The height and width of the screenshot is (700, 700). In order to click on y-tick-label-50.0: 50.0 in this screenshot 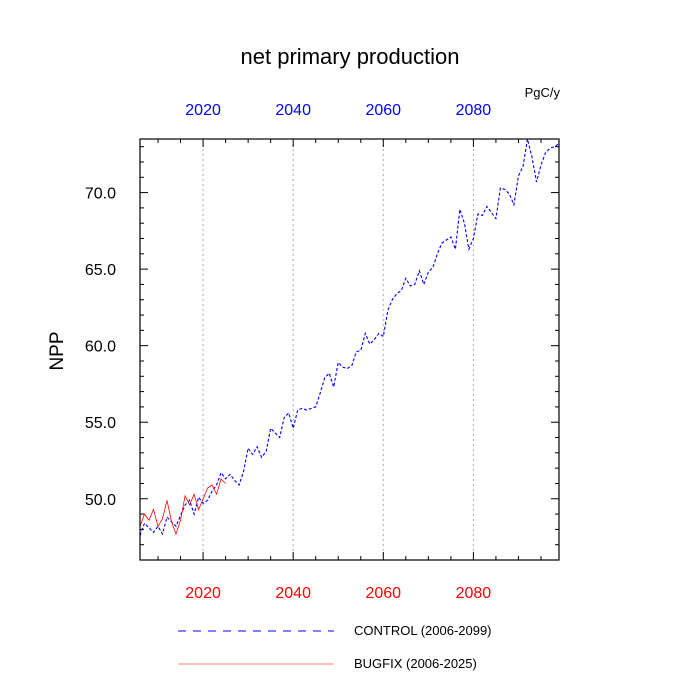, I will do `click(100, 500)`.